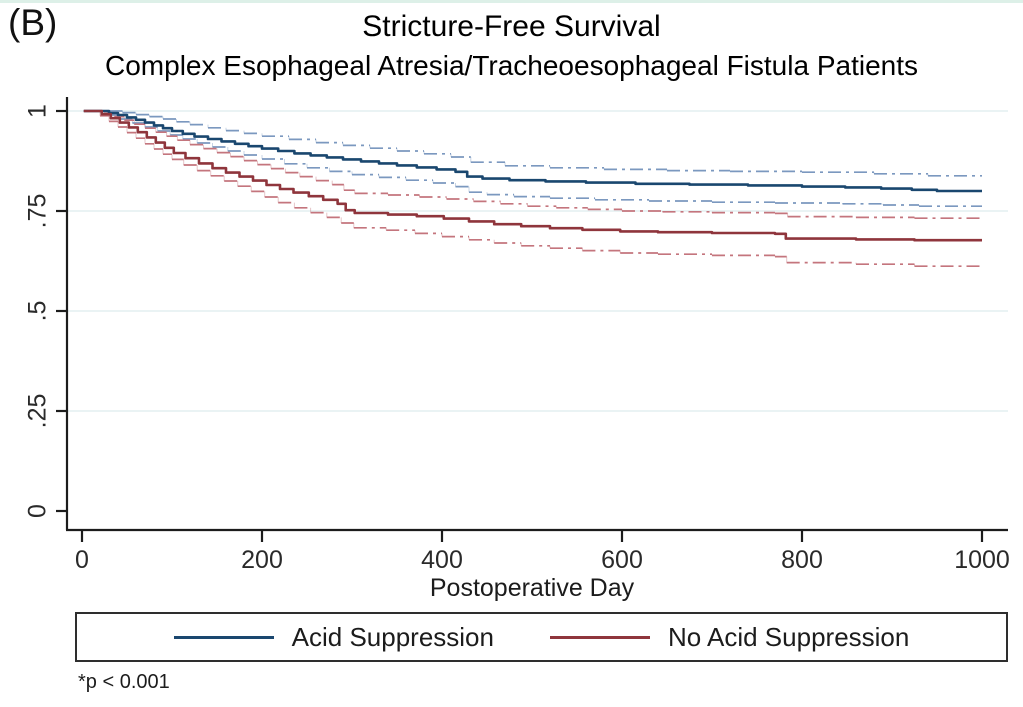  Describe the element at coordinates (982, 560) in the screenshot. I see `x-tick-label-1000: 1000` at that location.